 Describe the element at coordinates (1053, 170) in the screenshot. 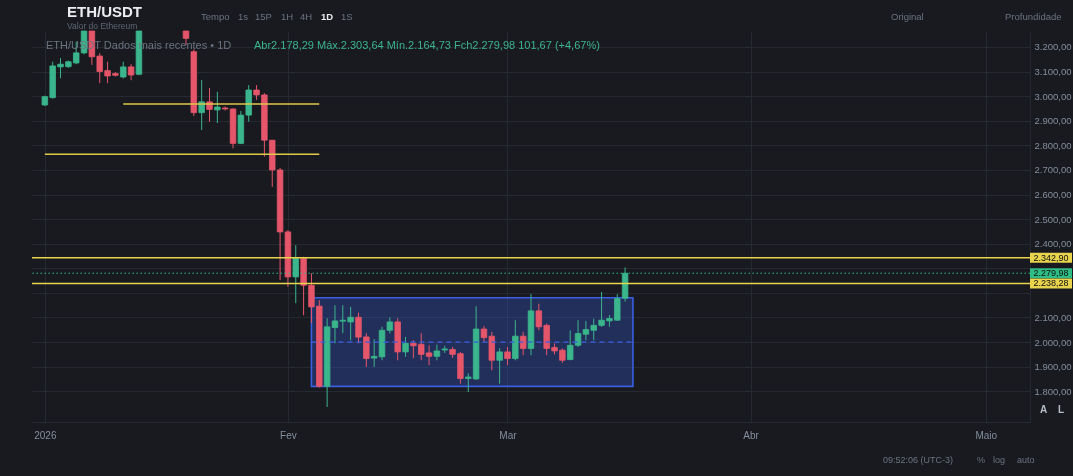

I see `y-tick-label: 2.700,00` at that location.